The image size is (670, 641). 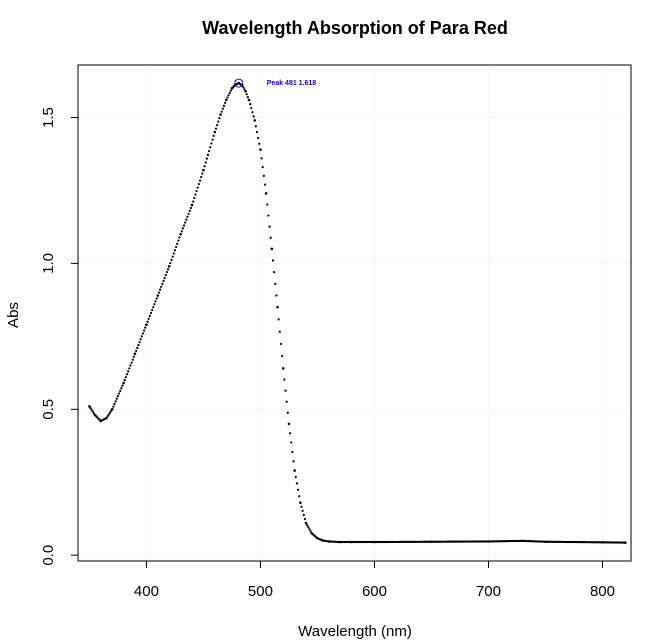 I want to click on x-tick-label: 600, so click(x=374, y=591).